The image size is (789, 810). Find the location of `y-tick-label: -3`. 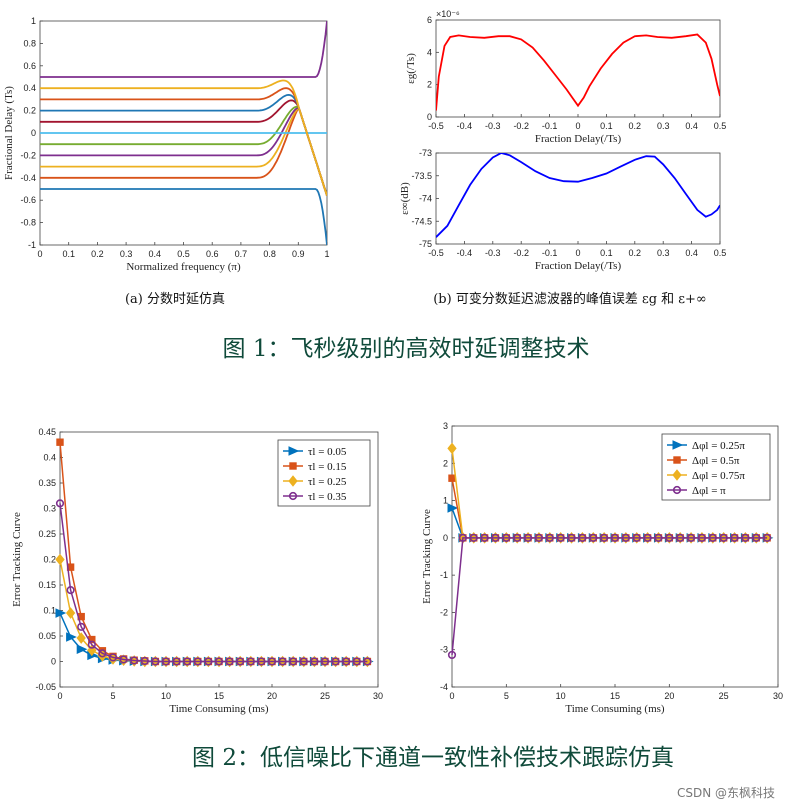

y-tick-label: -3 is located at coordinates (444, 650).